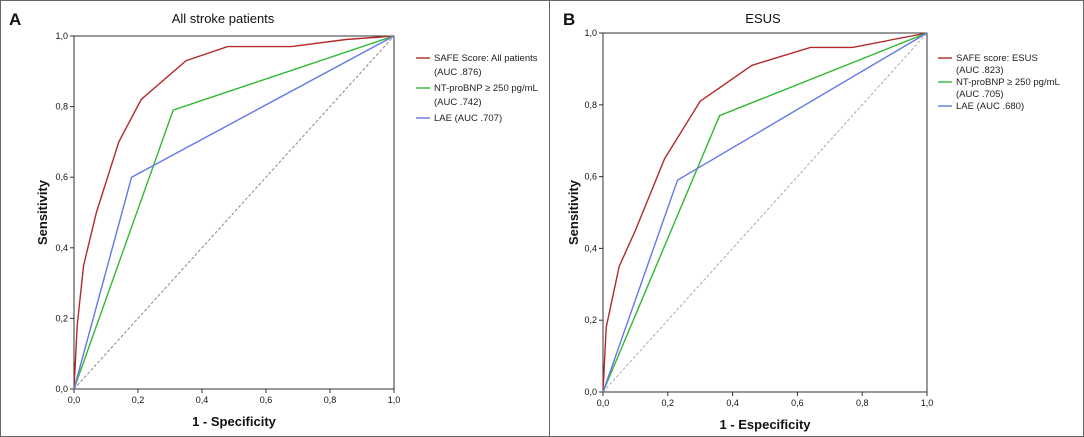 The image size is (1084, 437). Describe the element at coordinates (990, 106) in the screenshot. I see `legend-label: LAE (AUC .680)` at that location.